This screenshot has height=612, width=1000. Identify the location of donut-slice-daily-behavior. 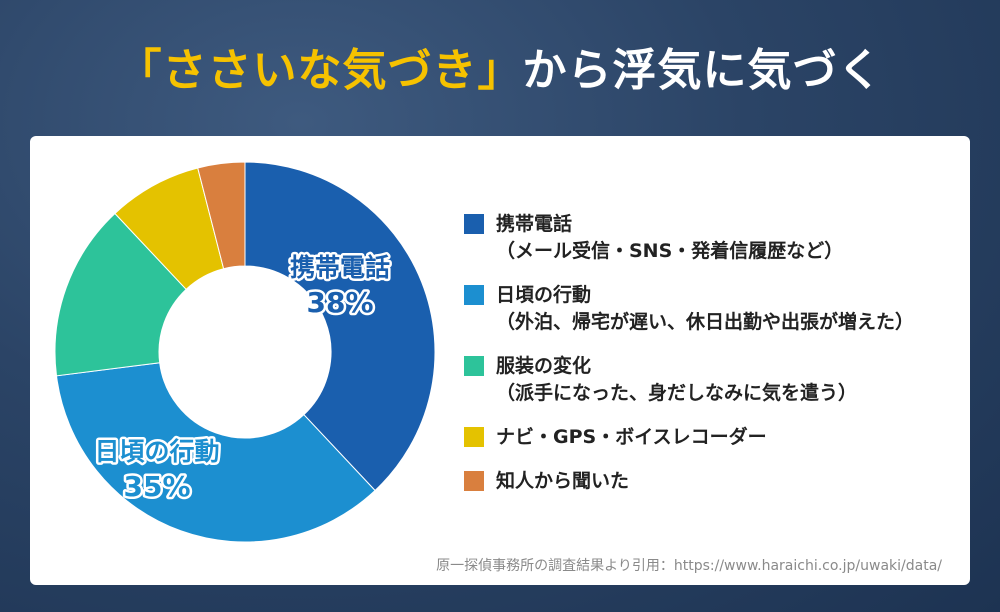
(215, 452).